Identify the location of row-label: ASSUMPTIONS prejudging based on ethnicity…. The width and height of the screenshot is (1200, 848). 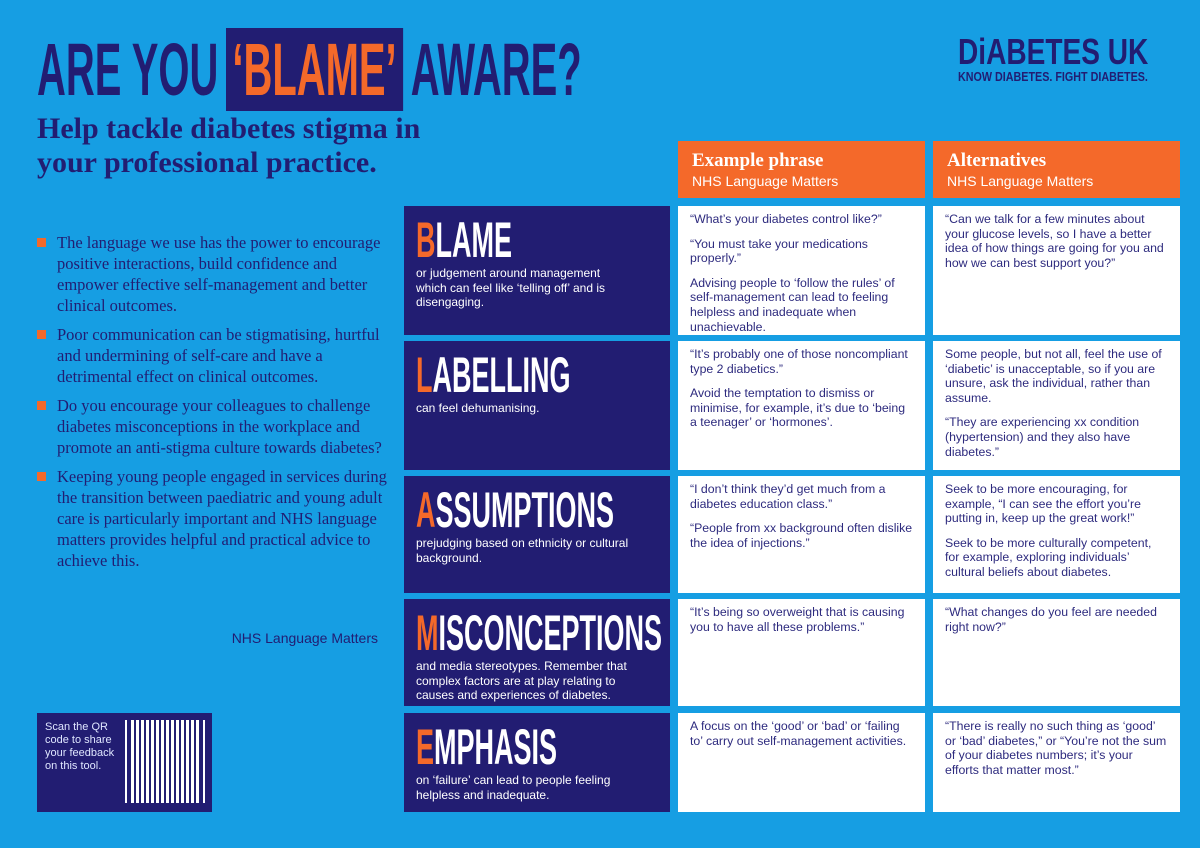
(537, 534).